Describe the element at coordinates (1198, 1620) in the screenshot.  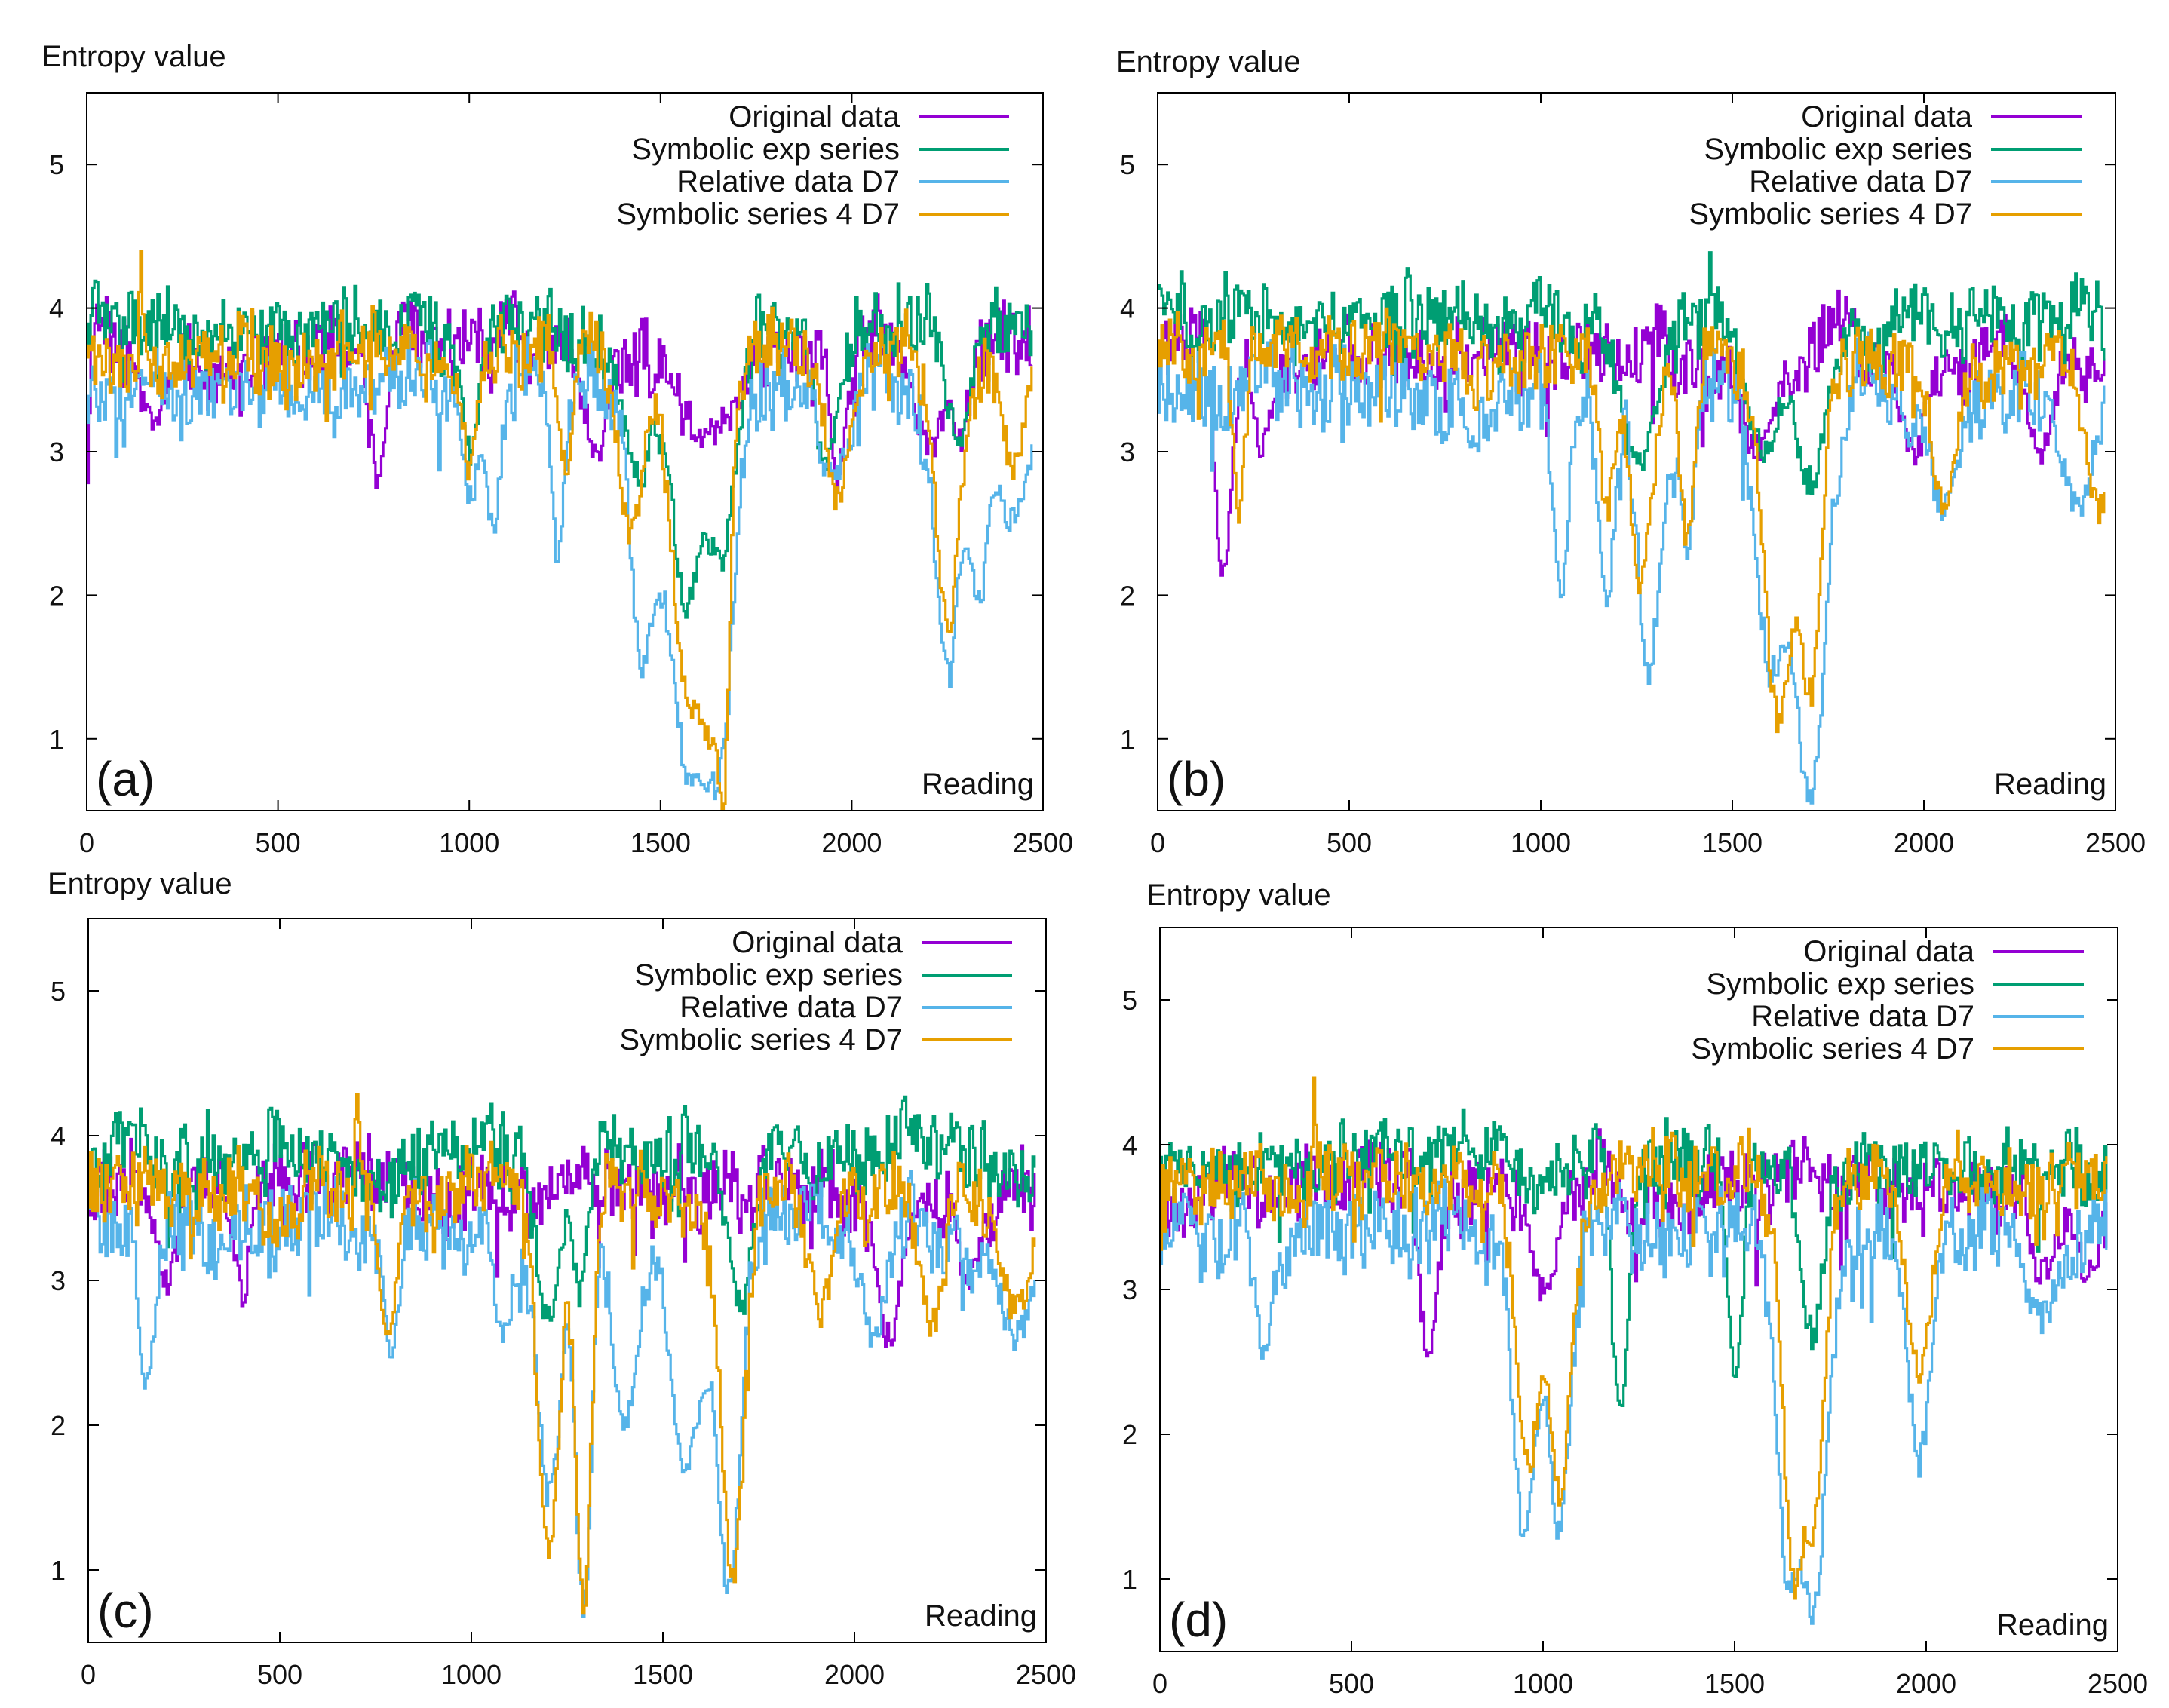
I see `panel-label: (d)` at that location.